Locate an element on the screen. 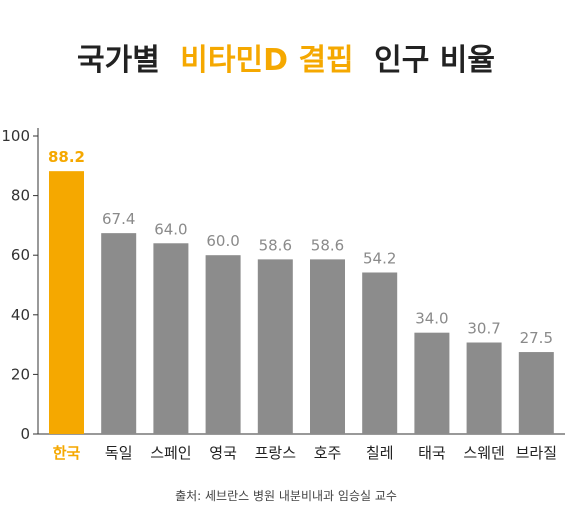 The image size is (573, 515). chart-title-part1: 국가별 is located at coordinates (118, 60).